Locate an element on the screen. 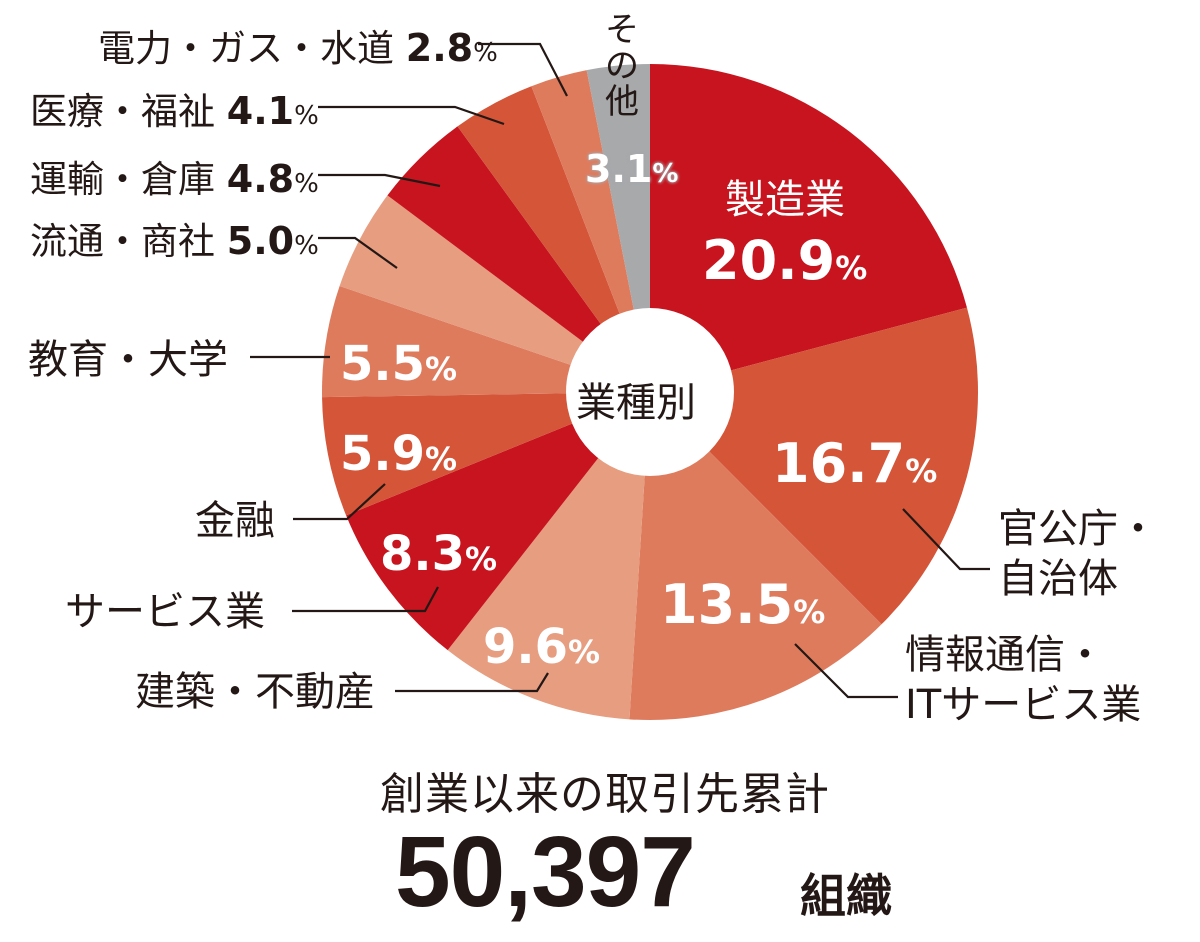 The height and width of the screenshot is (942, 1200). label-medical: 医療・福祉 4.1% is located at coordinates (174, 111).